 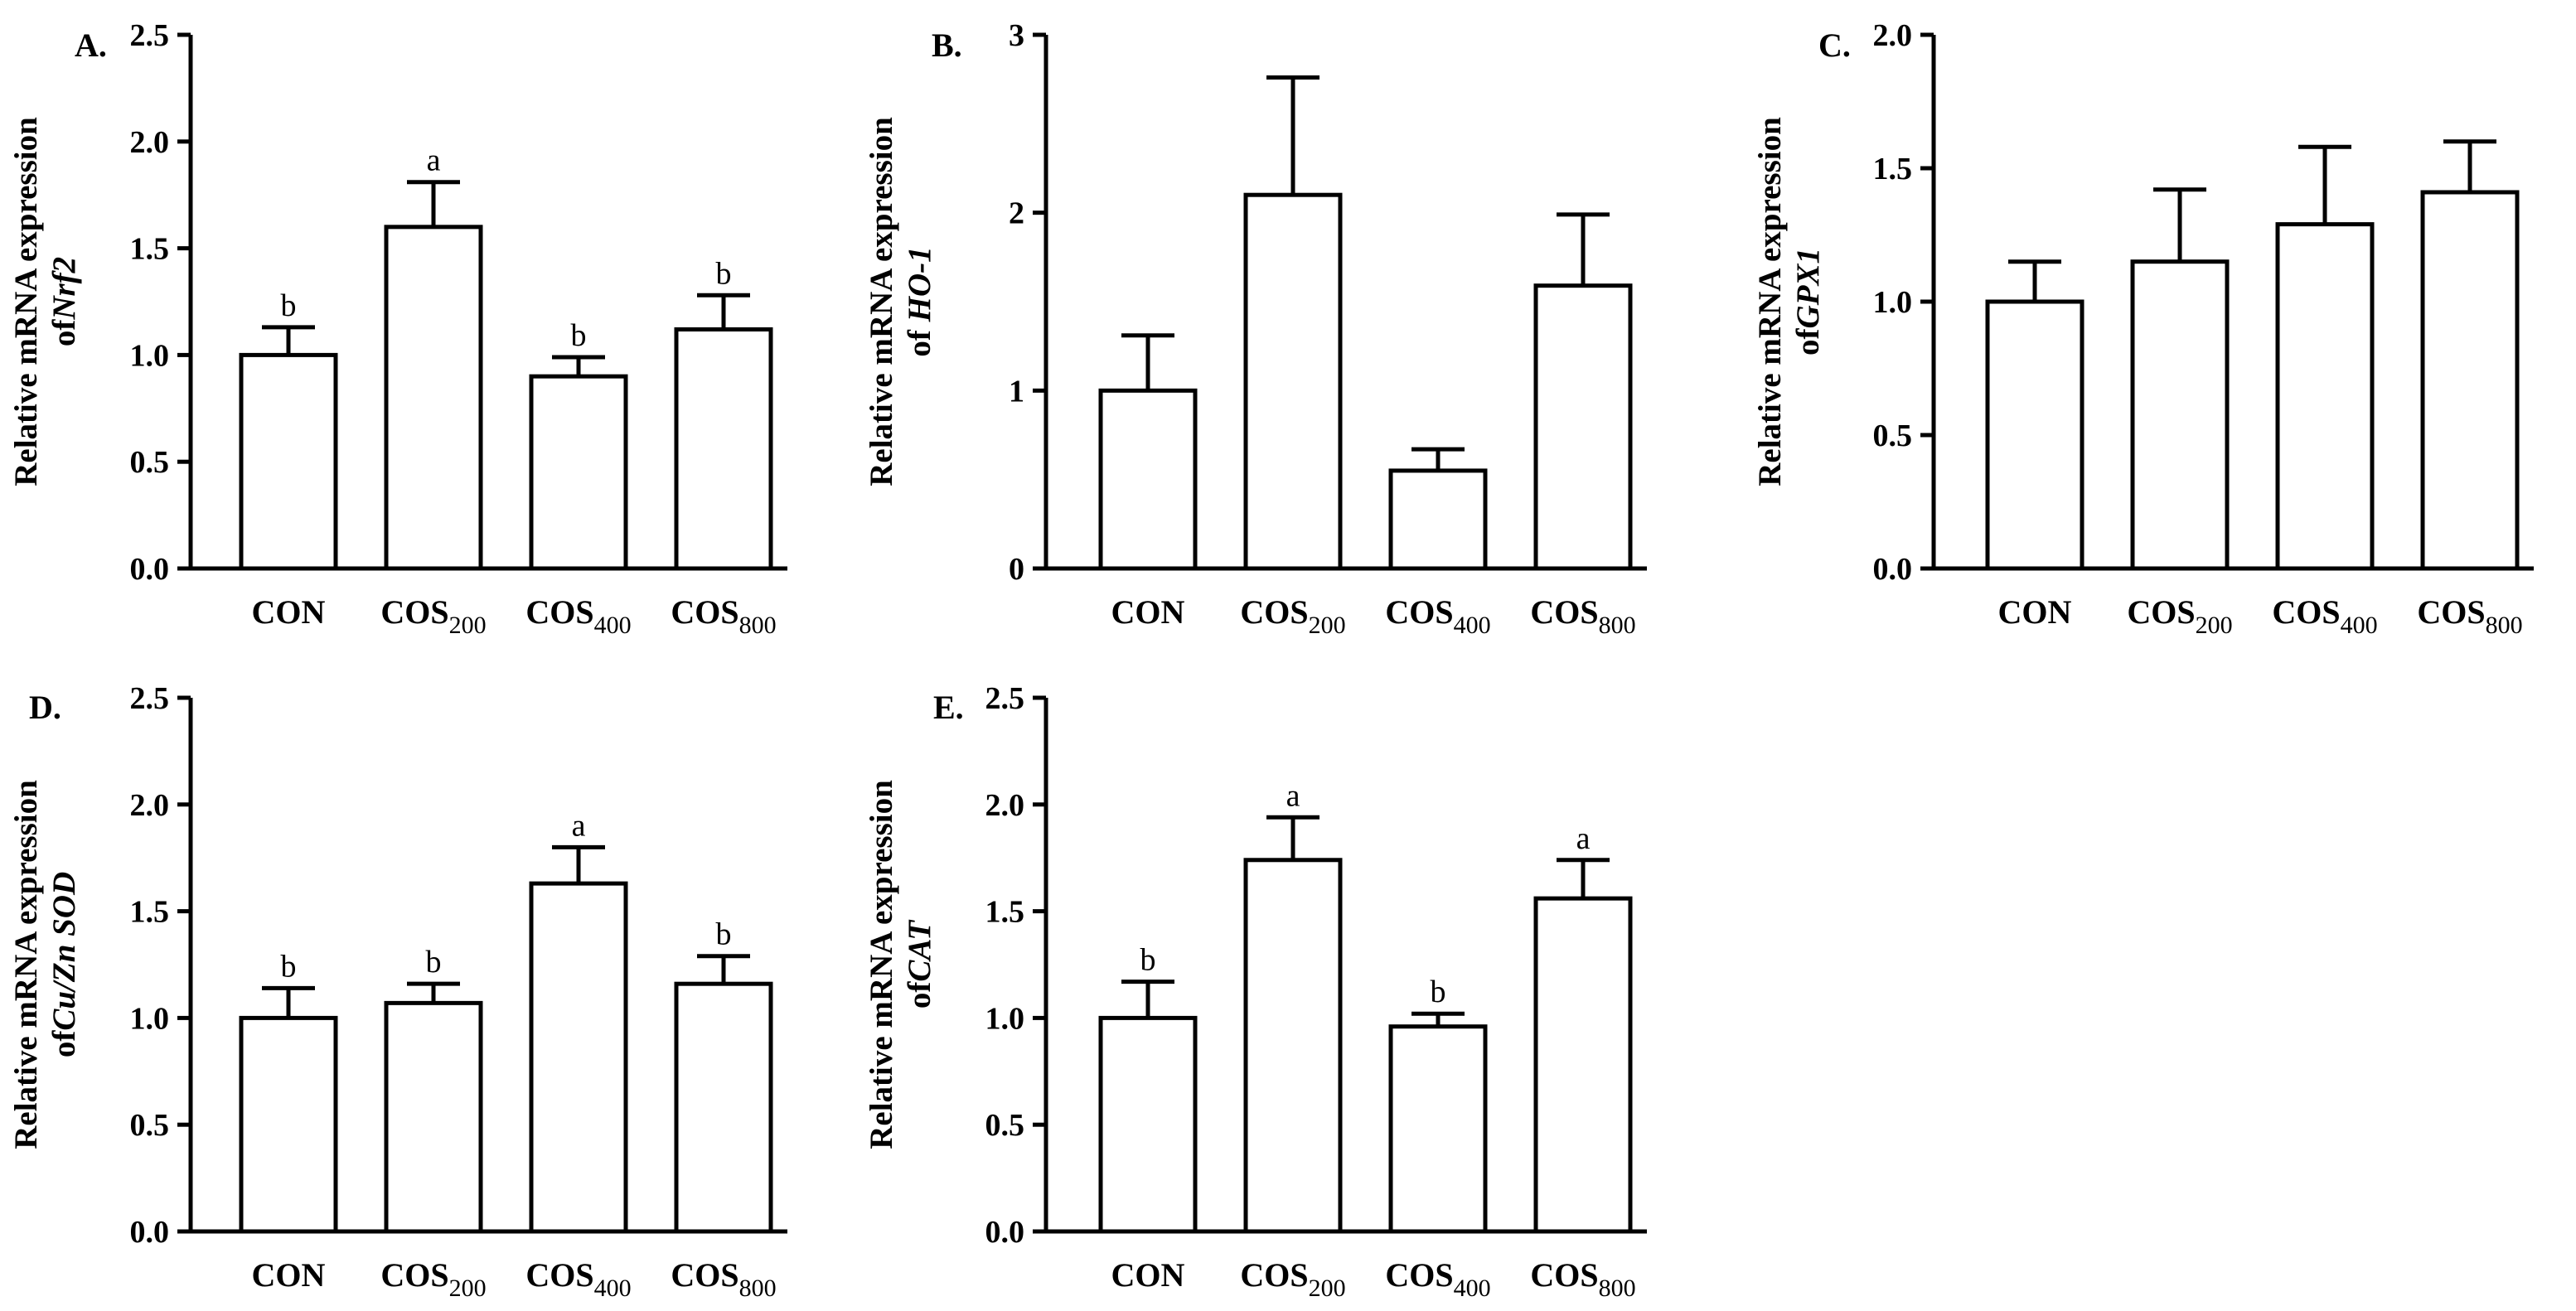 What do you see at coordinates (1016, 569) in the screenshot?
I see `y-tick-label: 0` at bounding box center [1016, 569].